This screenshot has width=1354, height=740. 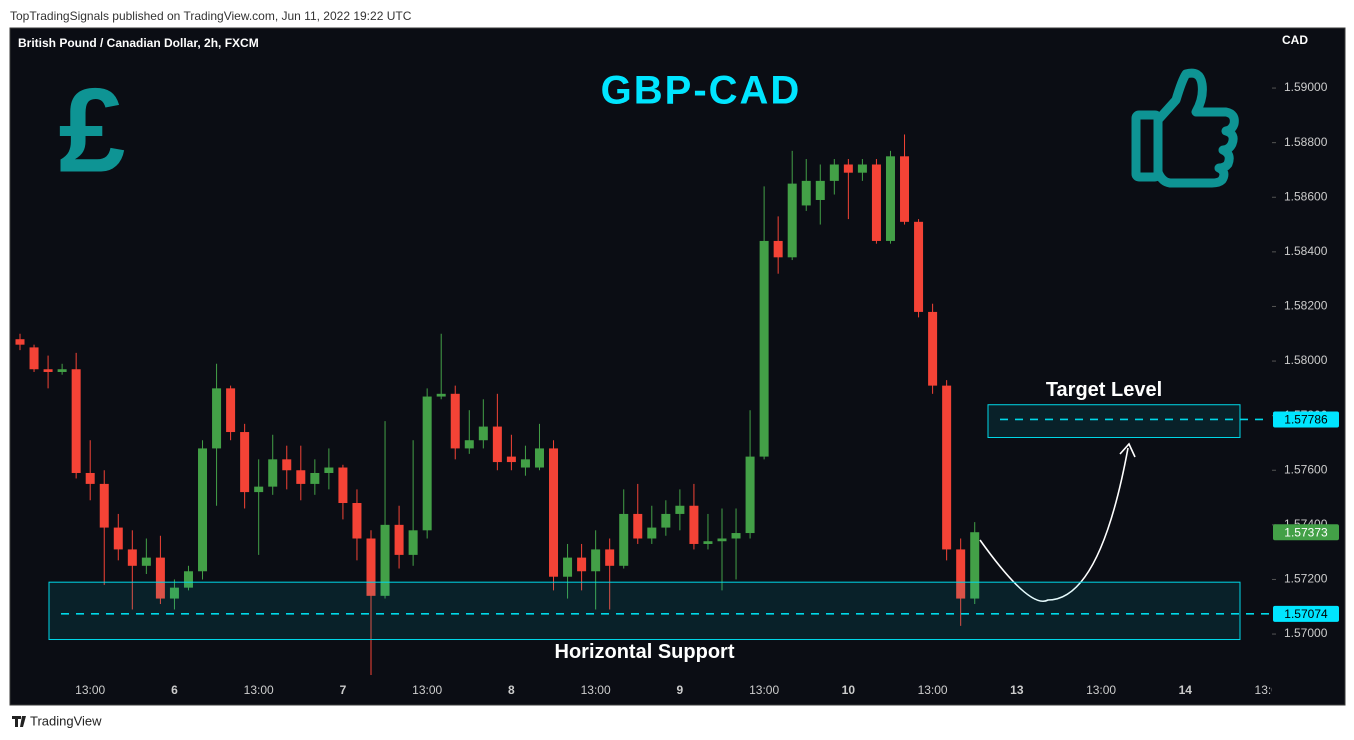 I want to click on x-tick-label: 14, so click(x=1186, y=690).